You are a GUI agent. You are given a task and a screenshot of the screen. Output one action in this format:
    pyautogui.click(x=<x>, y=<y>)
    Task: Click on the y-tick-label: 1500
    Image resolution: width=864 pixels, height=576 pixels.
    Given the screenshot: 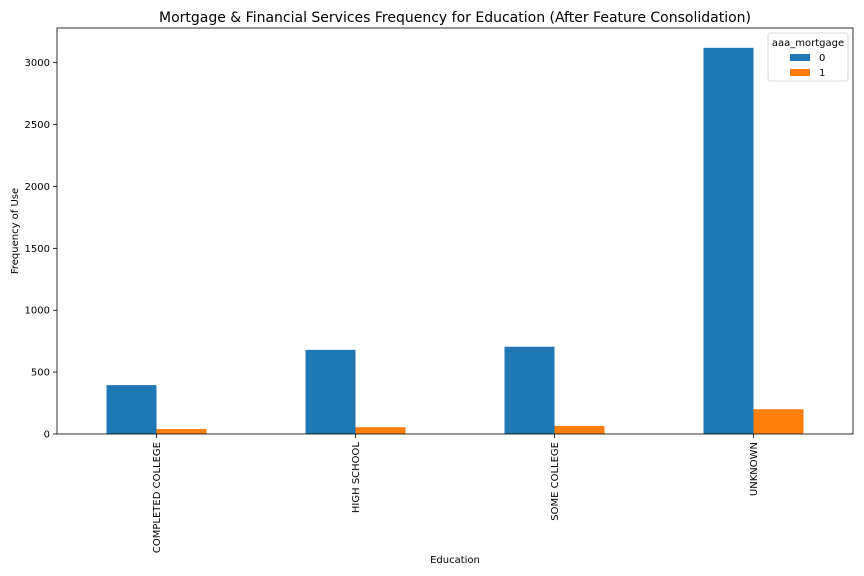 What is the action you would take?
    pyautogui.click(x=37, y=249)
    